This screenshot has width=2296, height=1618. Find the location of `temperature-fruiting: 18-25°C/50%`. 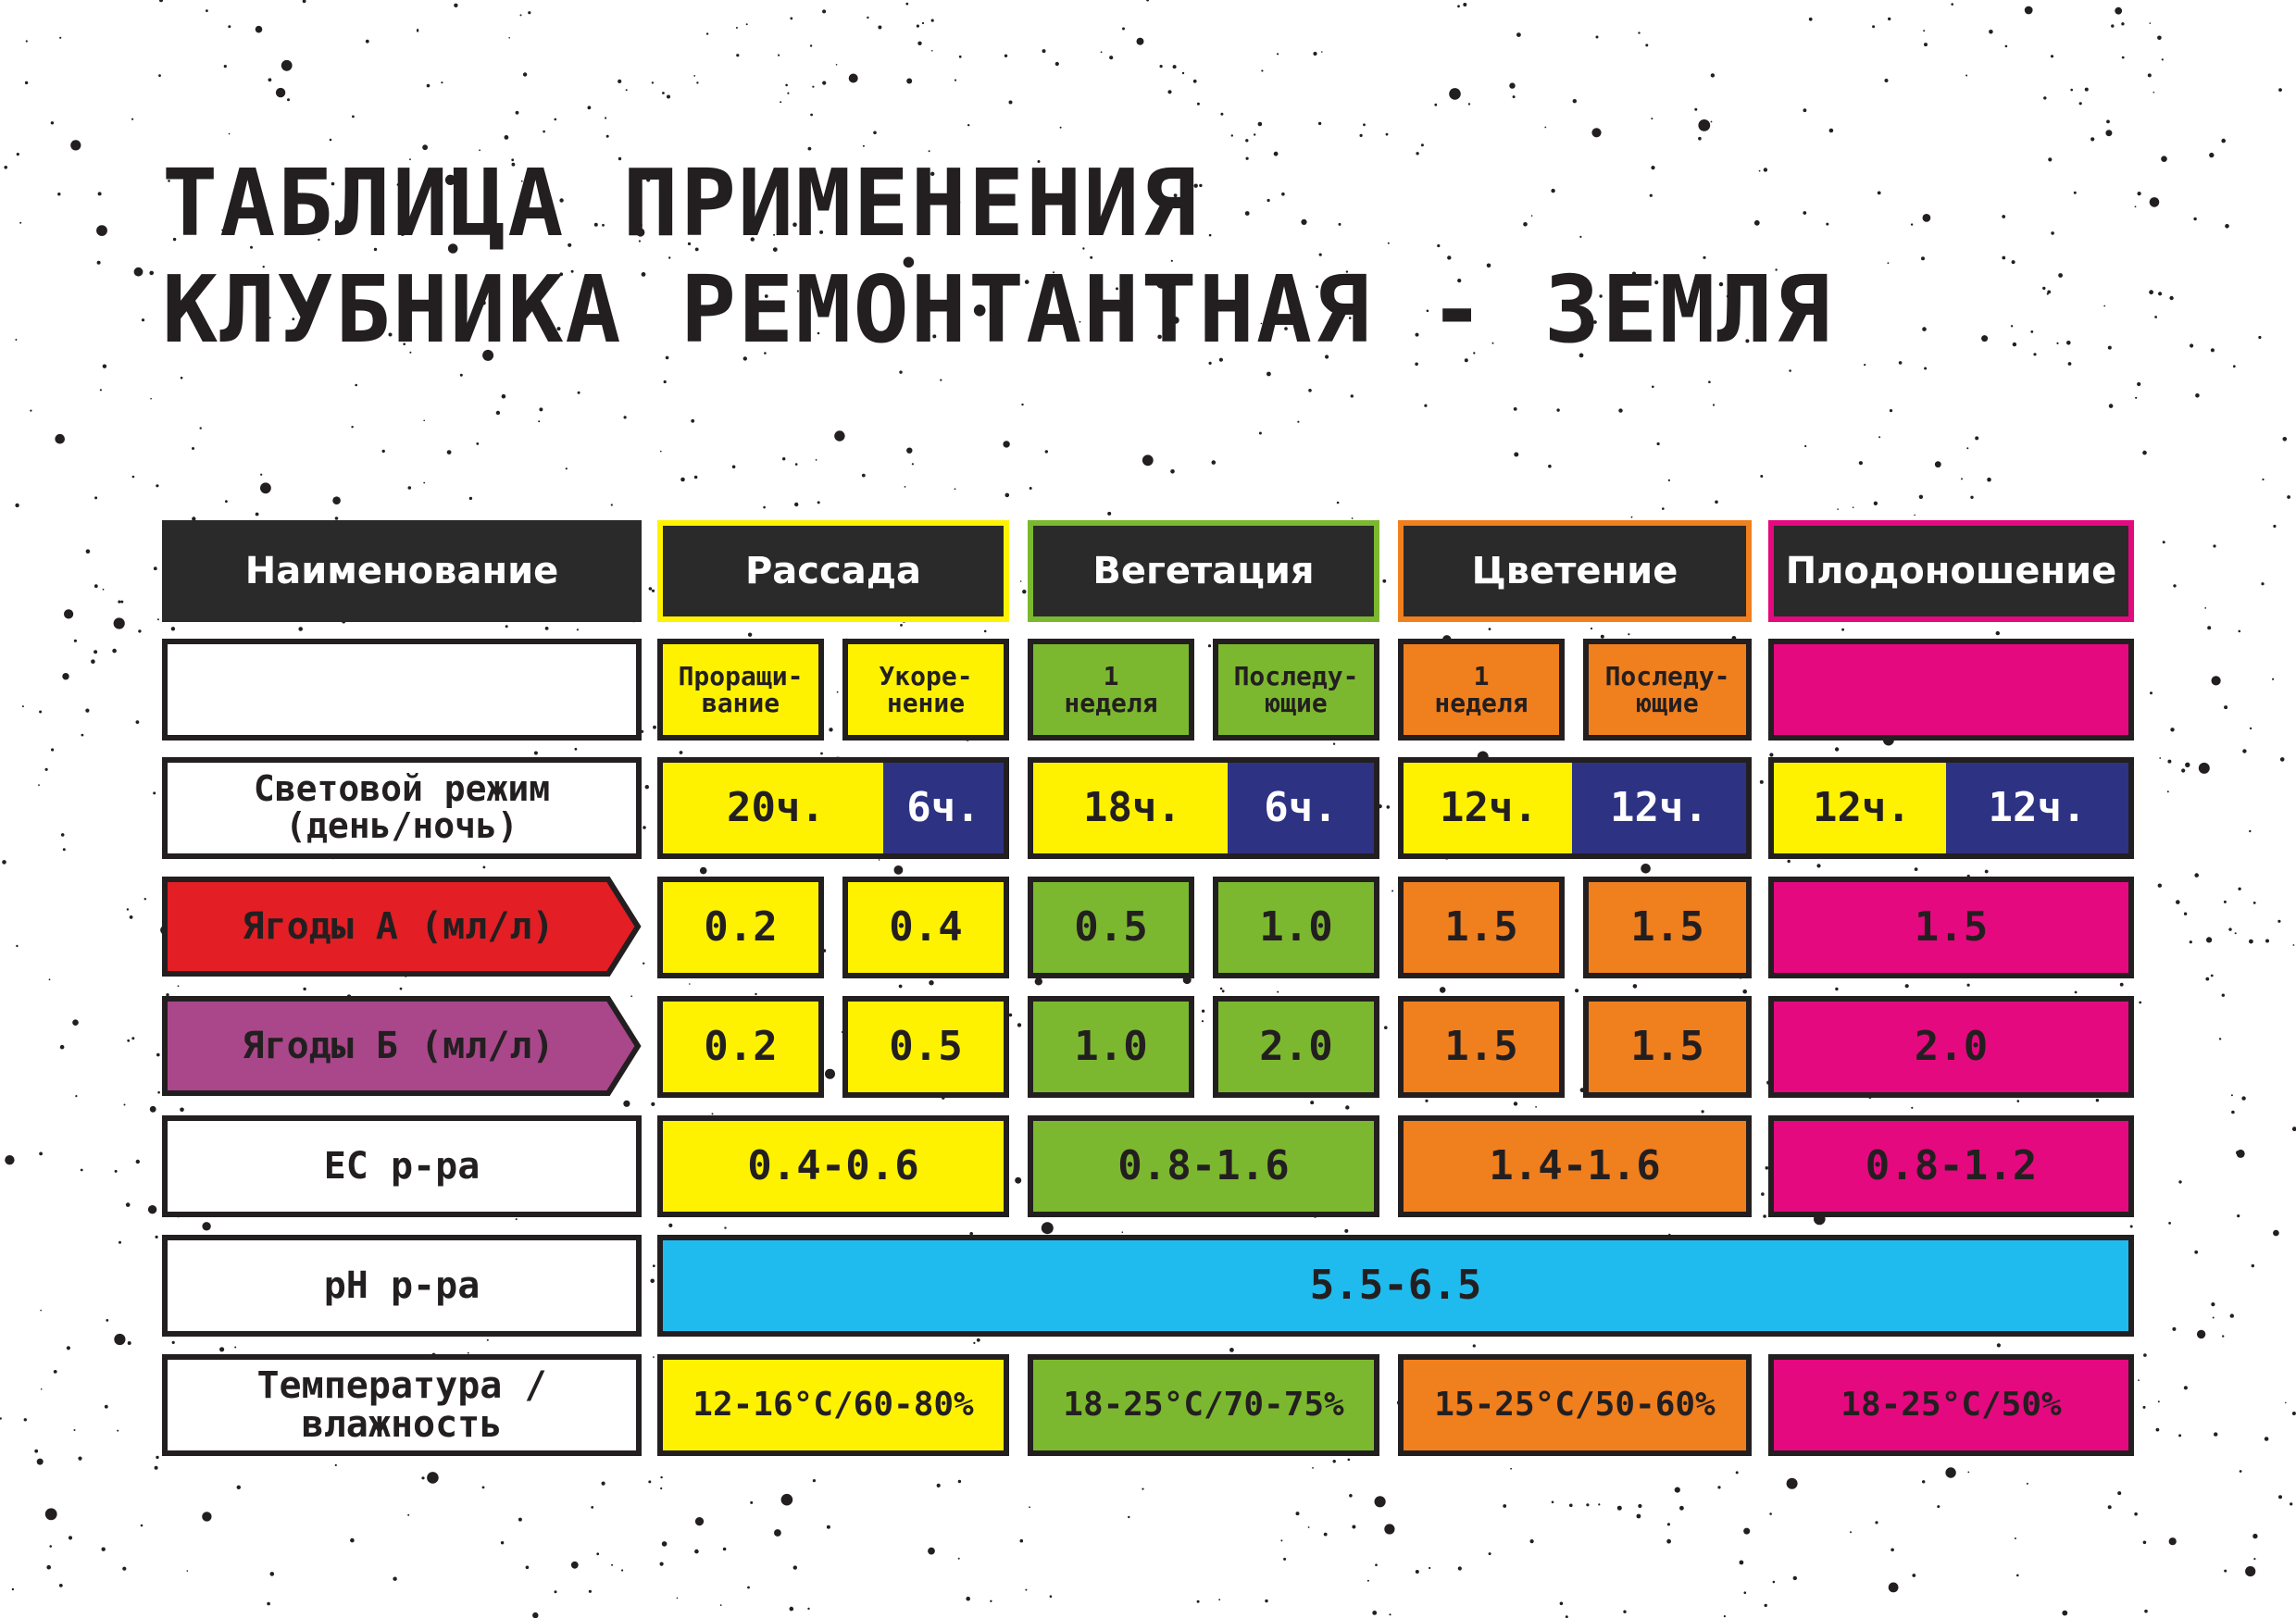

temperature-fruiting: 18-25°C/50% is located at coordinates (1951, 1405).